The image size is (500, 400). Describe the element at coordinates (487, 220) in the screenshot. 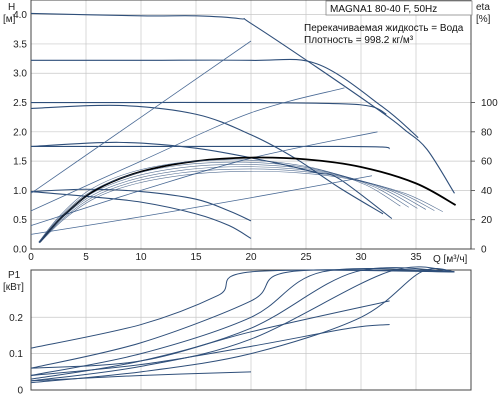

I see `y2-tick-label: 20` at that location.